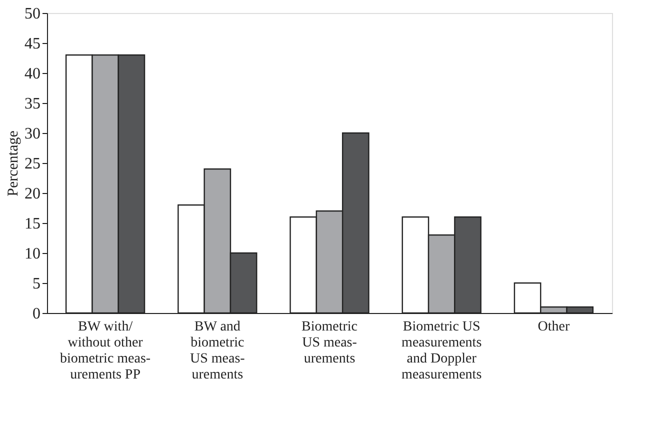  Describe the element at coordinates (442, 351) in the screenshot. I see `x-tick-label: Biometric US measurements and Doppler measurements` at that location.